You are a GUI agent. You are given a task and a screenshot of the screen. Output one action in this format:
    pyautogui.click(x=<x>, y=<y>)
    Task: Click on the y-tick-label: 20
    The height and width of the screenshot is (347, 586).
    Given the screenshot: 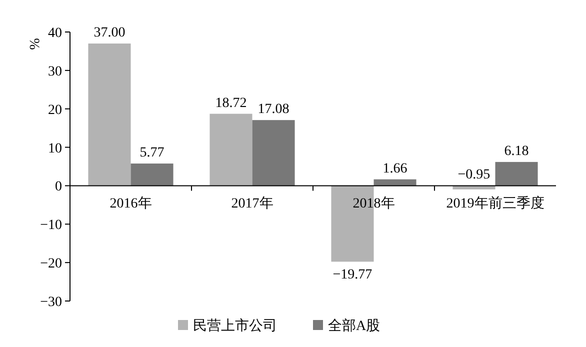 What is the action you would take?
    pyautogui.click(x=55, y=110)
    